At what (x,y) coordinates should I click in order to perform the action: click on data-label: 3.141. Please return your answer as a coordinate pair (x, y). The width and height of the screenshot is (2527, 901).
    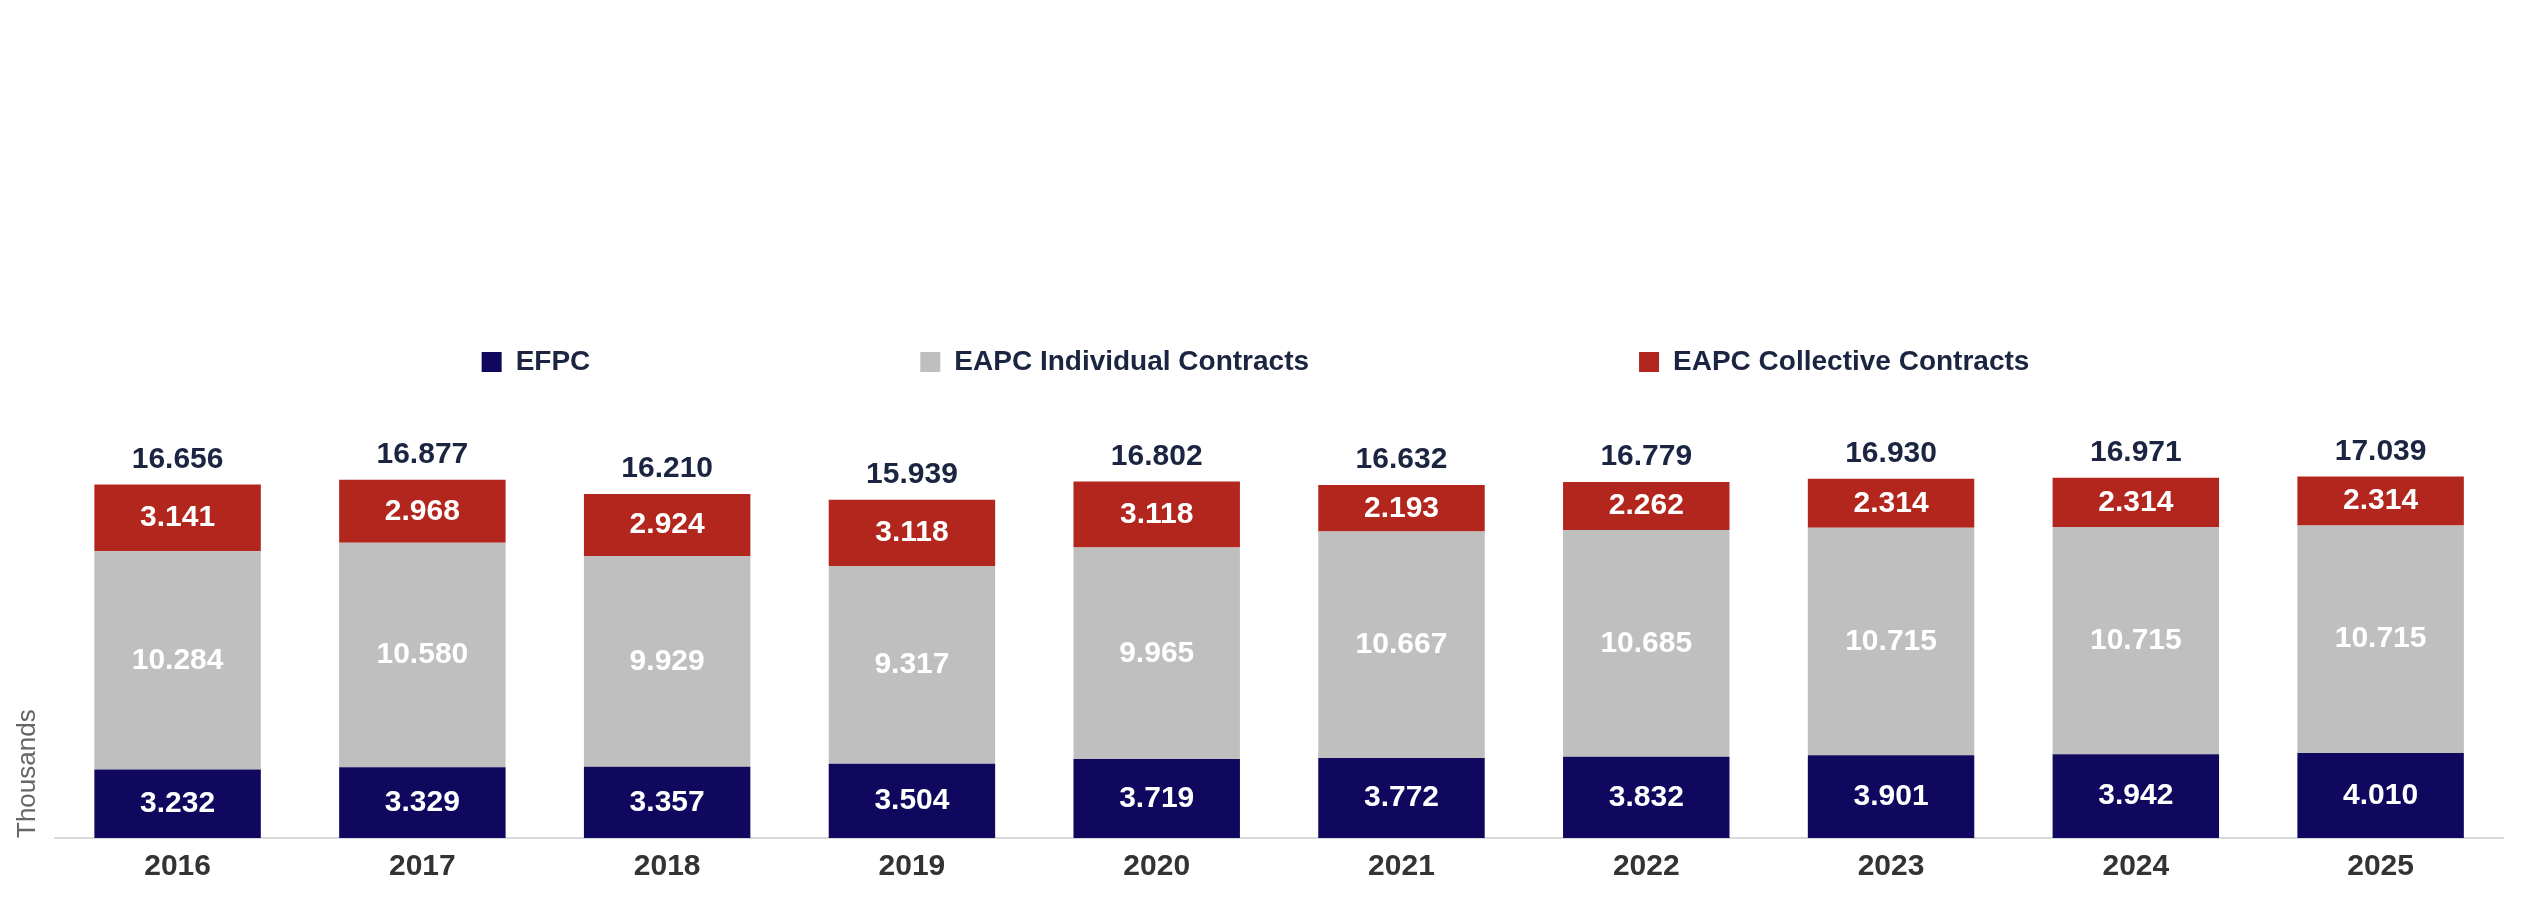
    Looking at the image, I should click on (178, 516).